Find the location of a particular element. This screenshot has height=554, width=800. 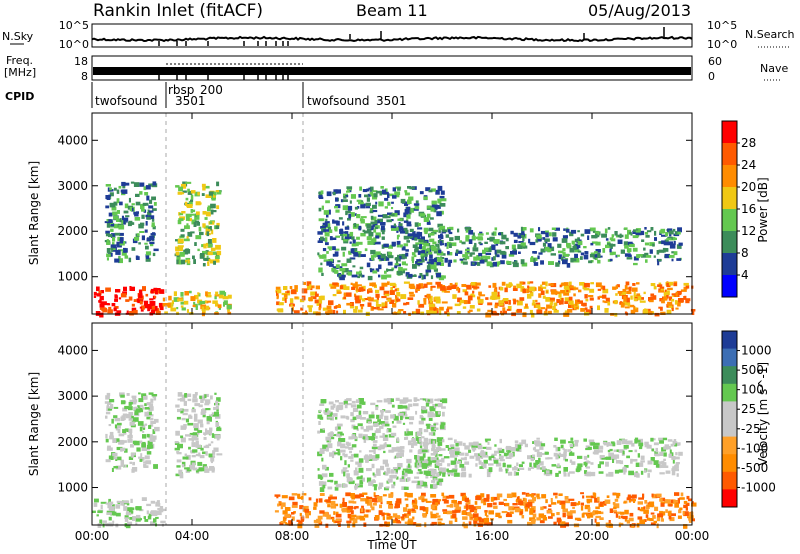

colorbar-swatch is located at coordinates (729, 392).